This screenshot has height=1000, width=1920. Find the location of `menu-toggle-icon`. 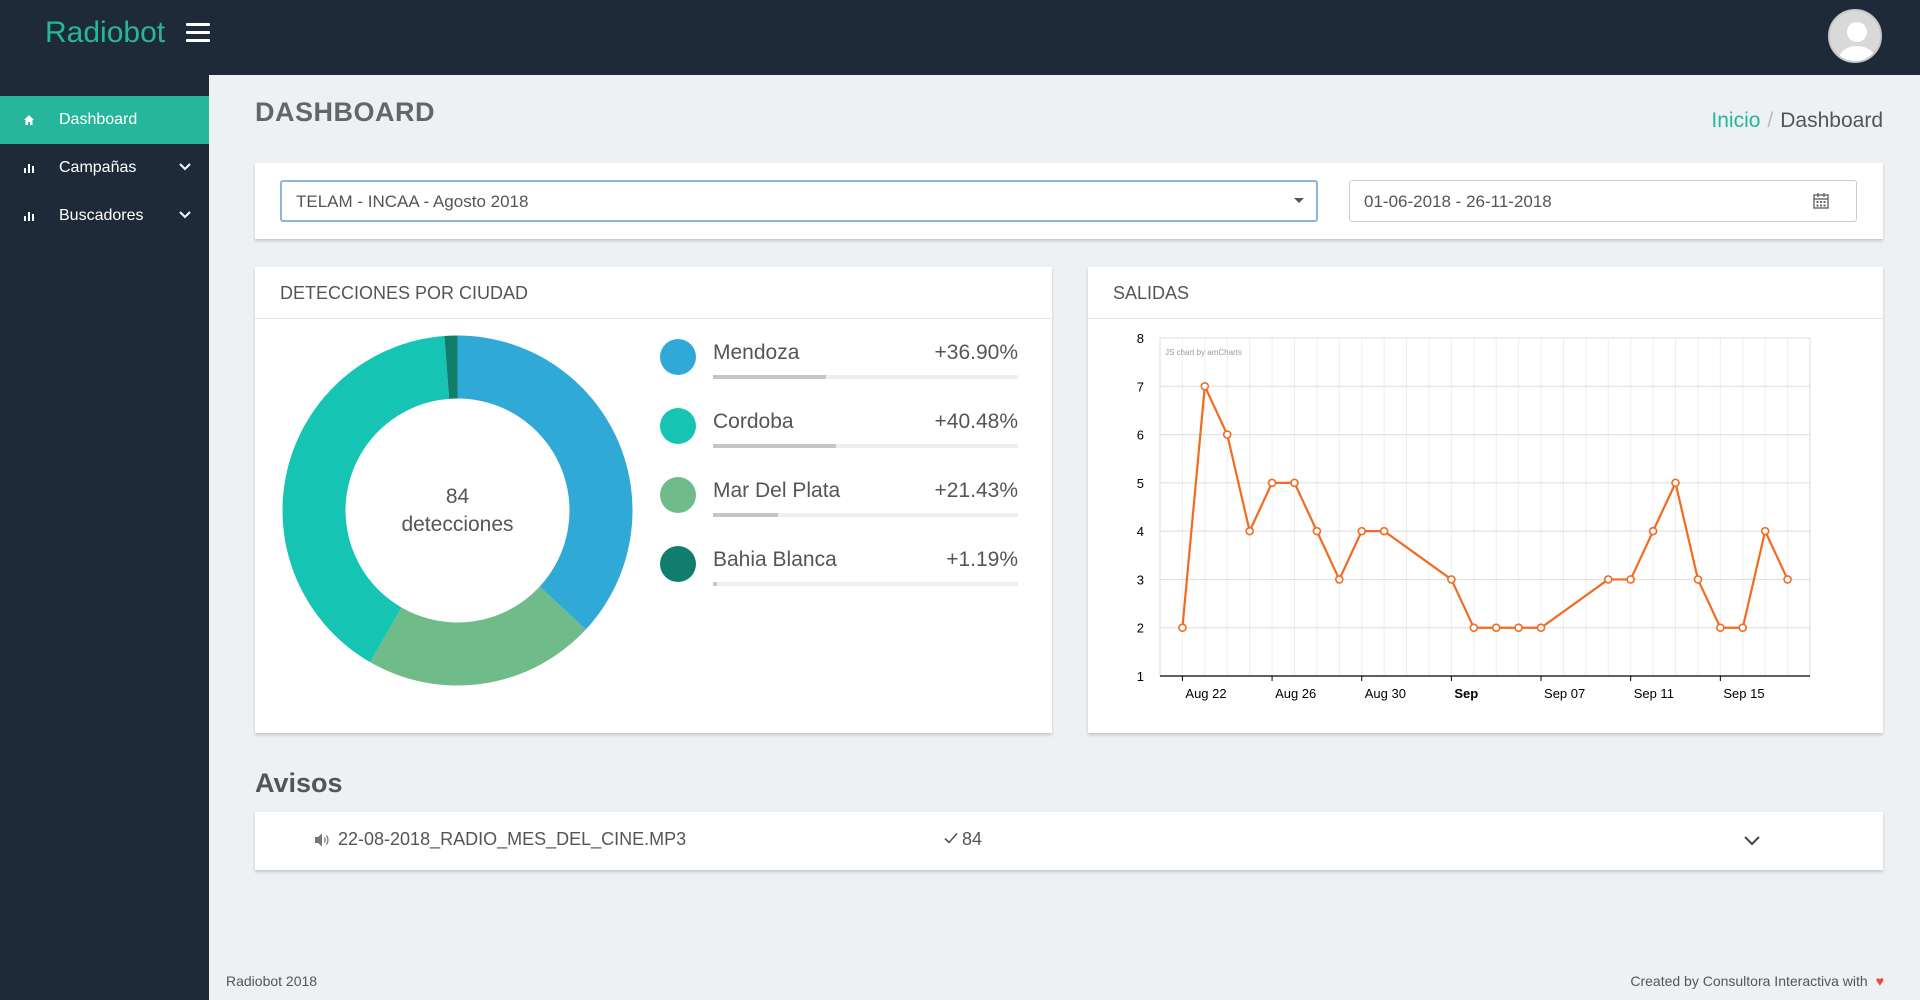

menu-toggle-icon is located at coordinates (198, 33).